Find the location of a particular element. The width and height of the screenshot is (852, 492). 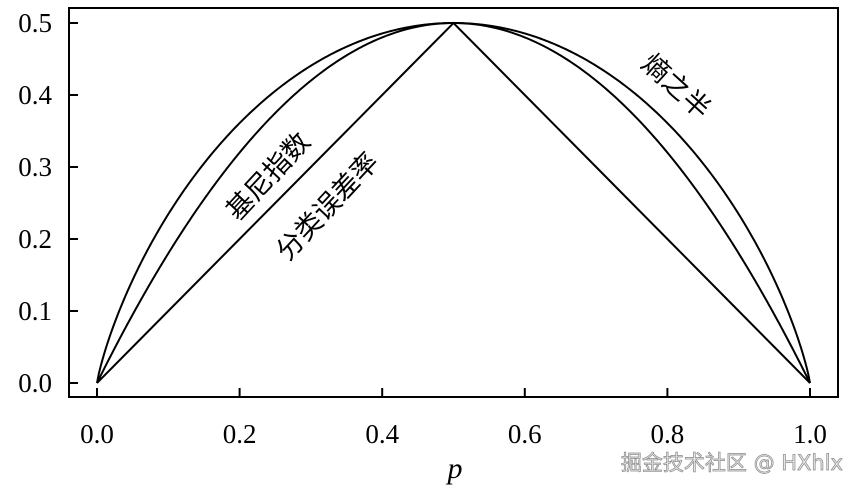

x-tick-label: 0.4 is located at coordinates (382, 434).